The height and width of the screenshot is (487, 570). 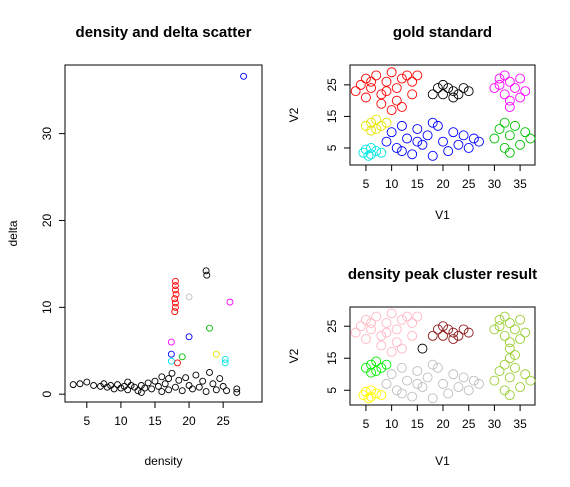 I want to click on y-tick-label: 0, so click(x=47, y=394).